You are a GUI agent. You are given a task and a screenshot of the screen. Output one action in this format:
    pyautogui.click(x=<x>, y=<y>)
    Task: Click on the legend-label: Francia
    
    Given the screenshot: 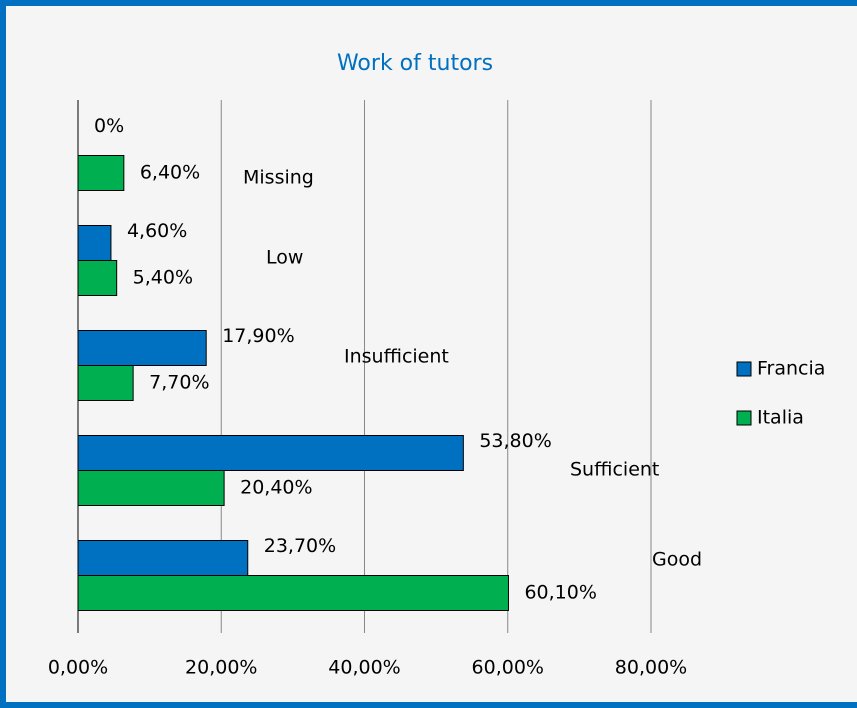 What is the action you would take?
    pyautogui.click(x=791, y=369)
    